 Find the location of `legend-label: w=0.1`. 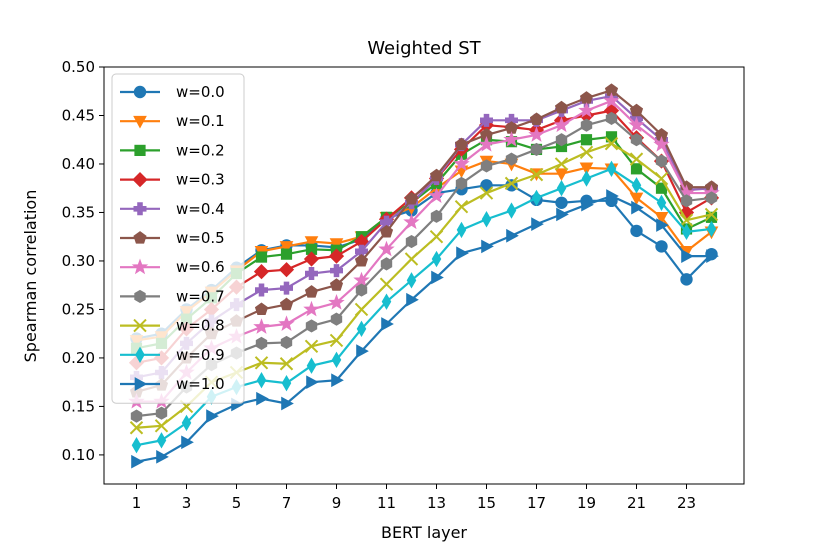

legend-label: w=0.1 is located at coordinates (200, 121).